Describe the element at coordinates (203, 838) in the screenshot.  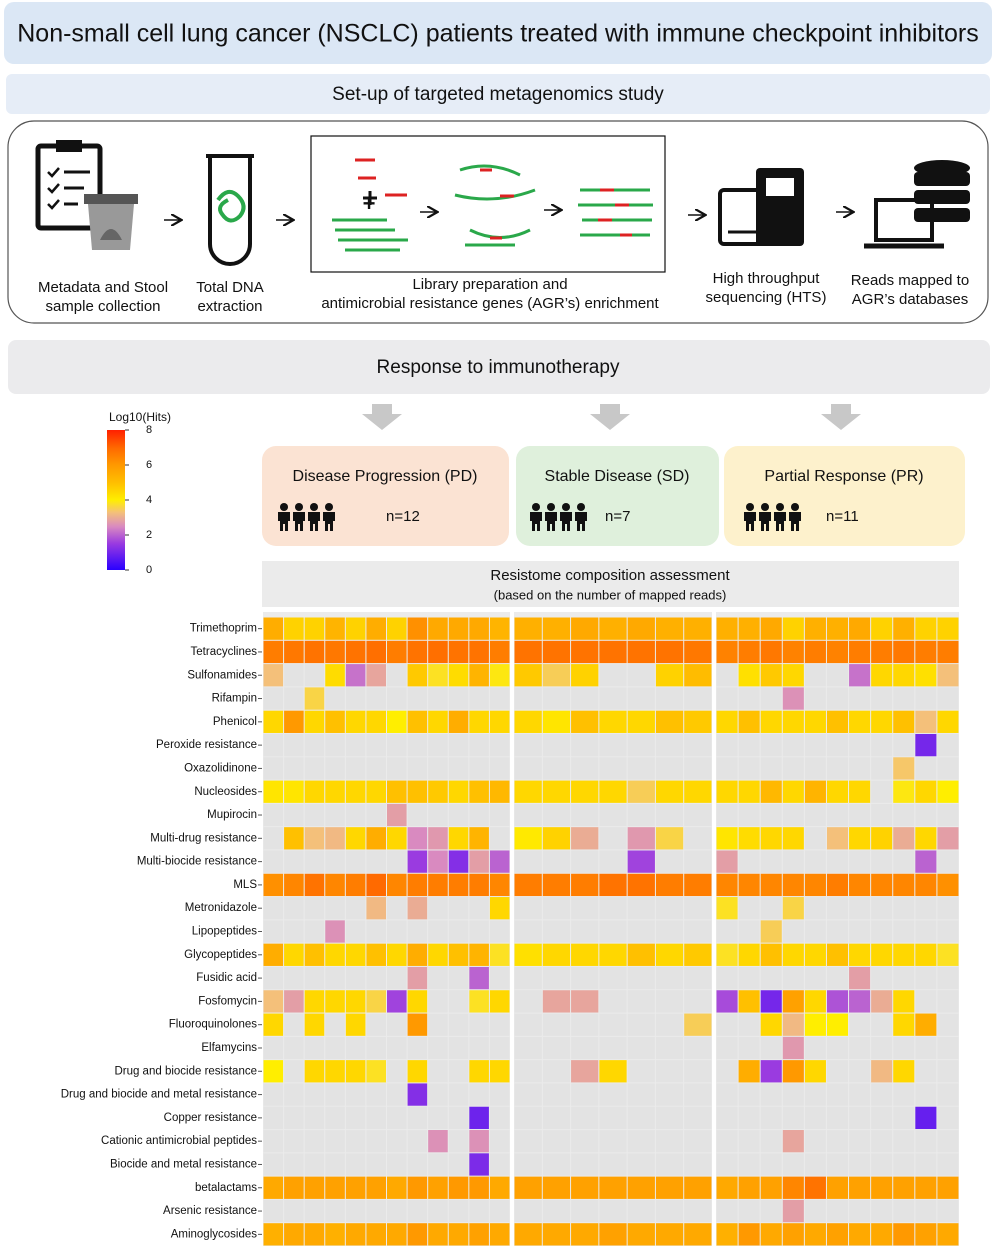
I see `row-label: Multi-drug resistance` at that location.